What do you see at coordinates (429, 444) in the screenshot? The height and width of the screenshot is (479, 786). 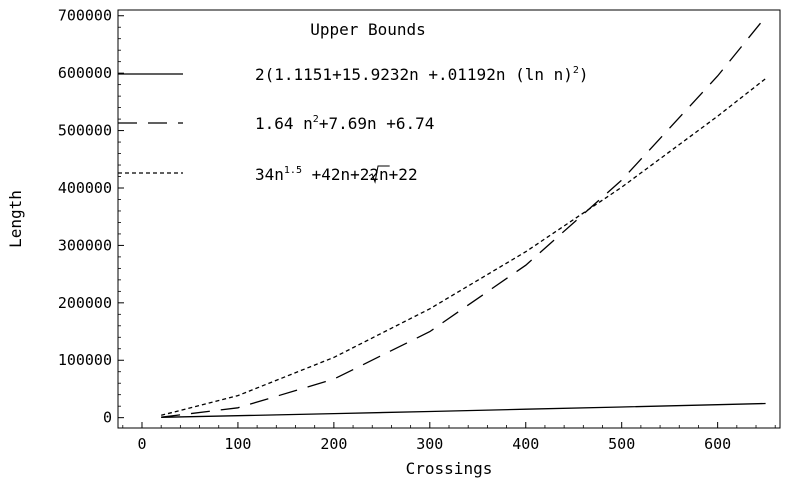 I see `x-tick-label: 300` at bounding box center [429, 444].